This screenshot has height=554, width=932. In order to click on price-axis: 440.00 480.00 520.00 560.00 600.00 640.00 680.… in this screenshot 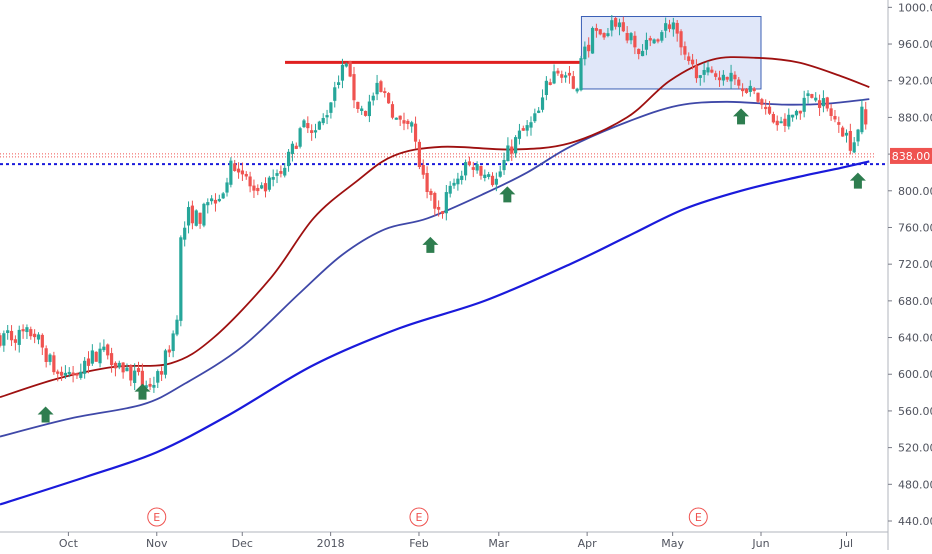, I will do `click(910, 264)`.